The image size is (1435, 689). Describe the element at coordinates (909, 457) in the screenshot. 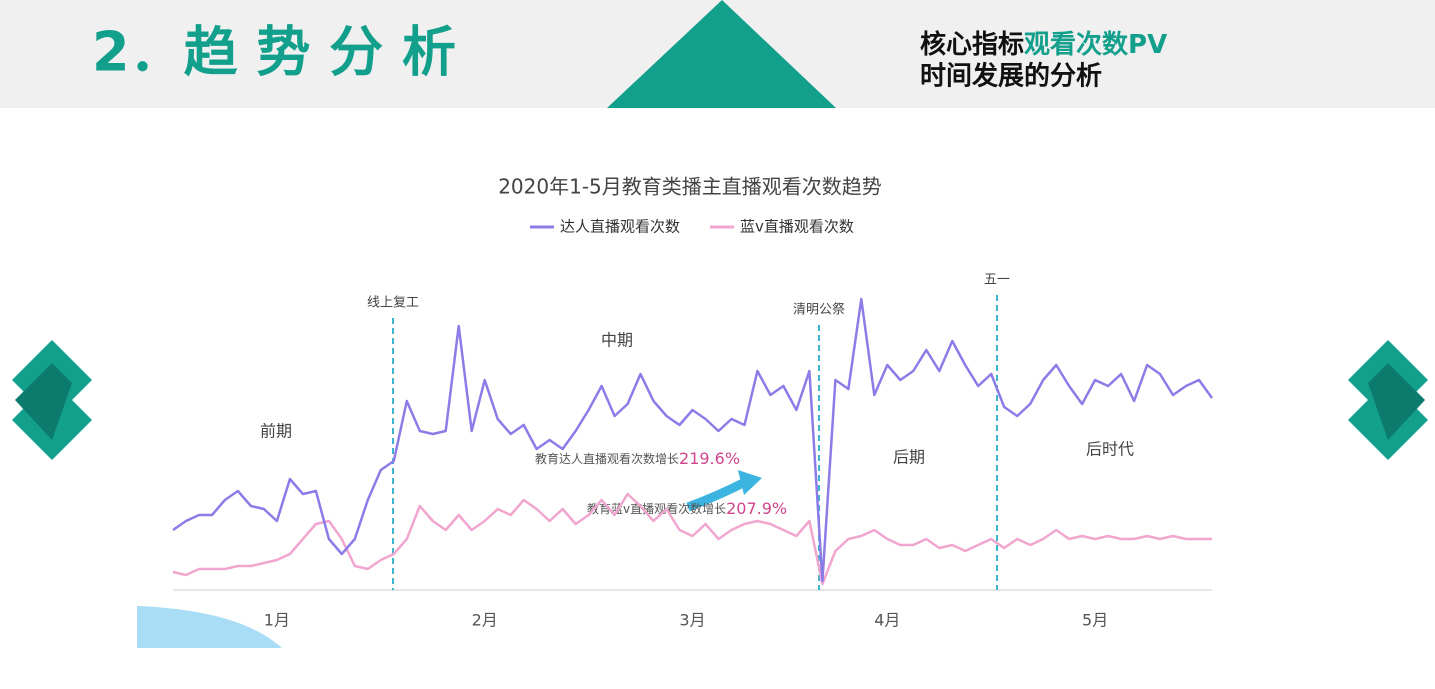

I see `phase-label: 后期` at that location.